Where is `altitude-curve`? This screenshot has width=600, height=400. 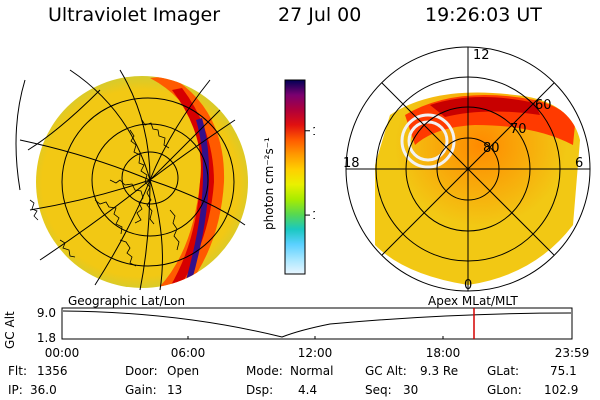 altitude-curve is located at coordinates (317, 324).